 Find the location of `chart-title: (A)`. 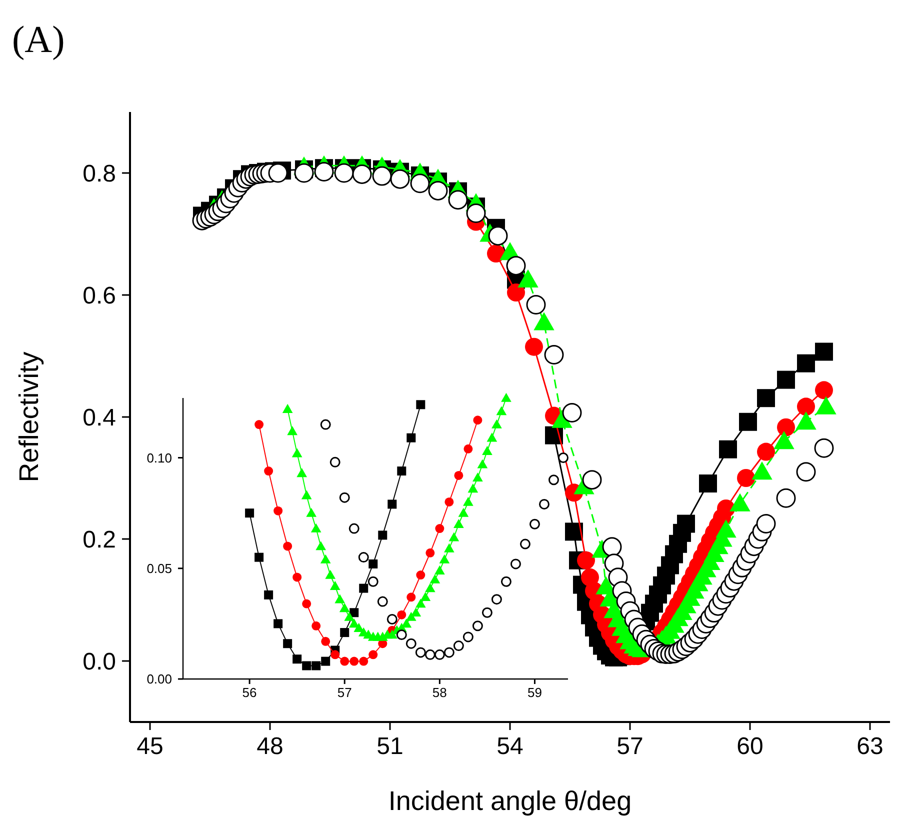

chart-title: (A) is located at coordinates (38, 40).